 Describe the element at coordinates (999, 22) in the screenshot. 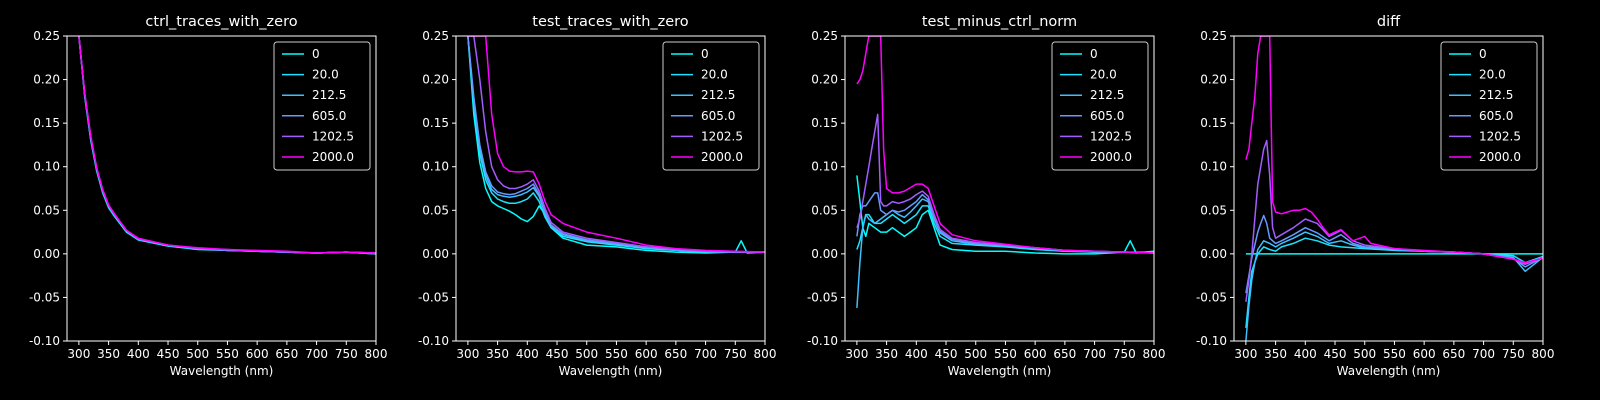

I see `chart-title: test_minus_ctrl_norm` at that location.